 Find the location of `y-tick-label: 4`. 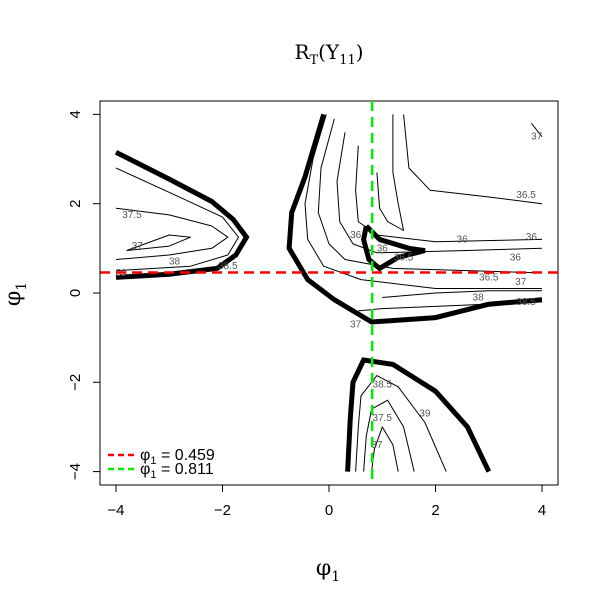

y-tick-label: 4 is located at coordinates (75, 114).